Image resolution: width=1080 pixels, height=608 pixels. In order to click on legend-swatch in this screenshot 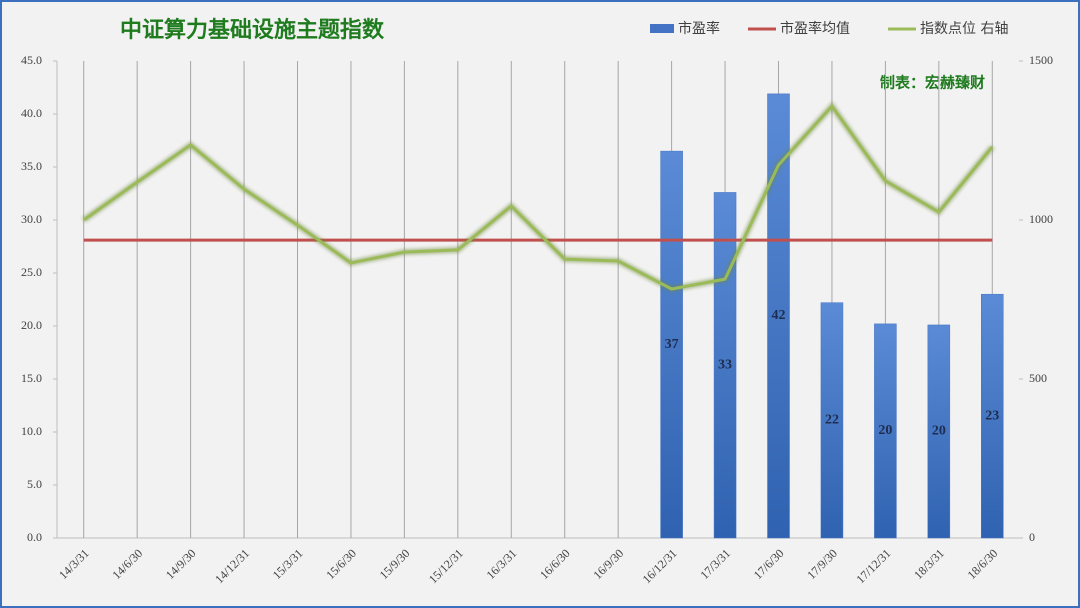, I will do `click(662, 28)`.